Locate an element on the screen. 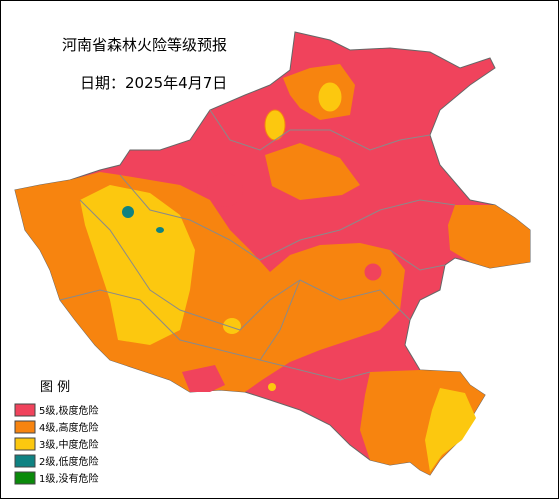 This screenshot has width=560, height=500. legend-label: 3级,中度危险 is located at coordinates (69, 444).